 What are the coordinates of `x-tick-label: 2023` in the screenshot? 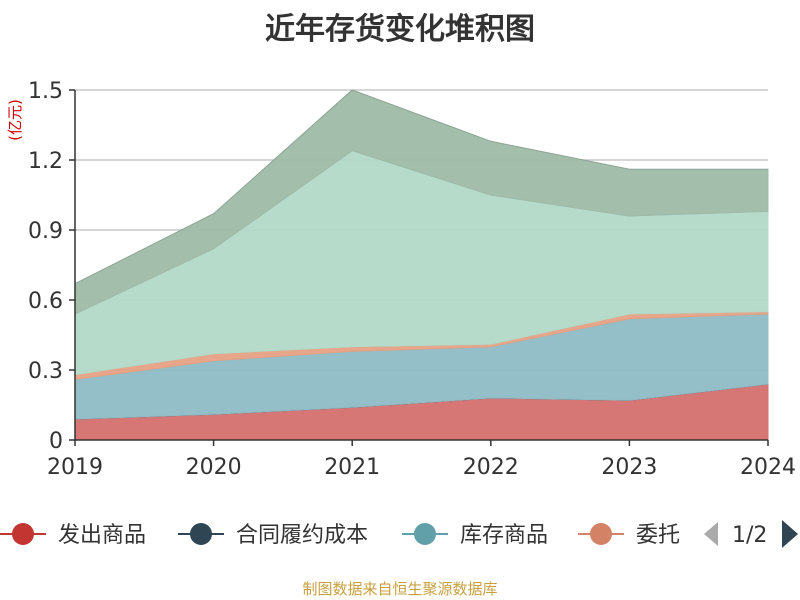 It's located at (629, 467).